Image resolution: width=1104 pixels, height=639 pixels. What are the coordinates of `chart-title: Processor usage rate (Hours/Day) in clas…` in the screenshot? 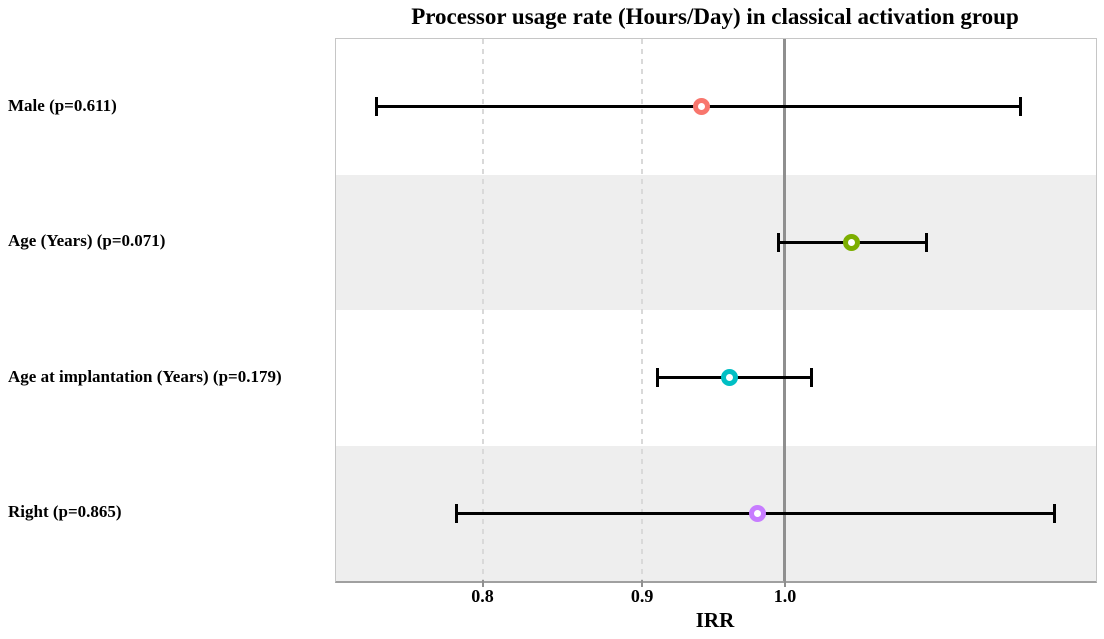 It's located at (715, 16).